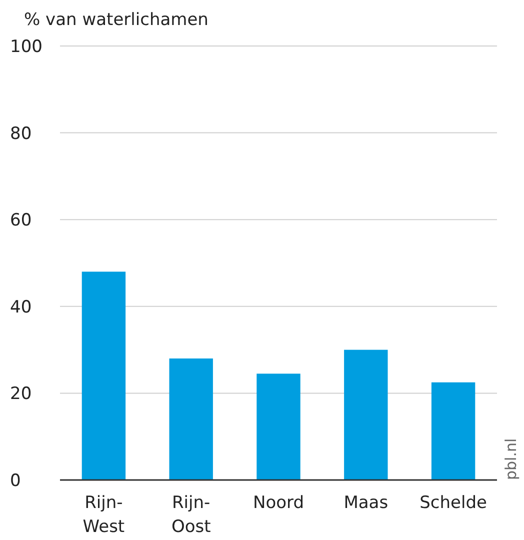  Describe the element at coordinates (103, 515) in the screenshot. I see `x-tick-label: Rijn-West` at that location.